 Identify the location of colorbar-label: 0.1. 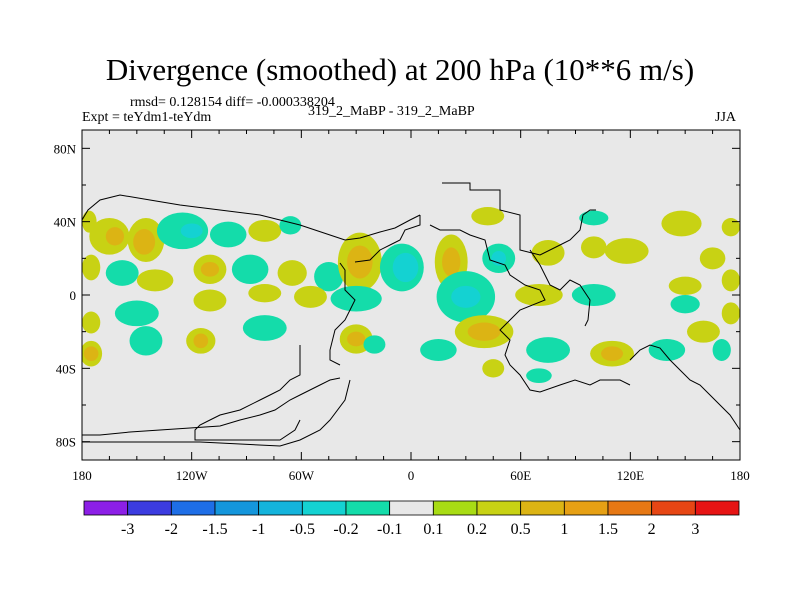
(433, 529).